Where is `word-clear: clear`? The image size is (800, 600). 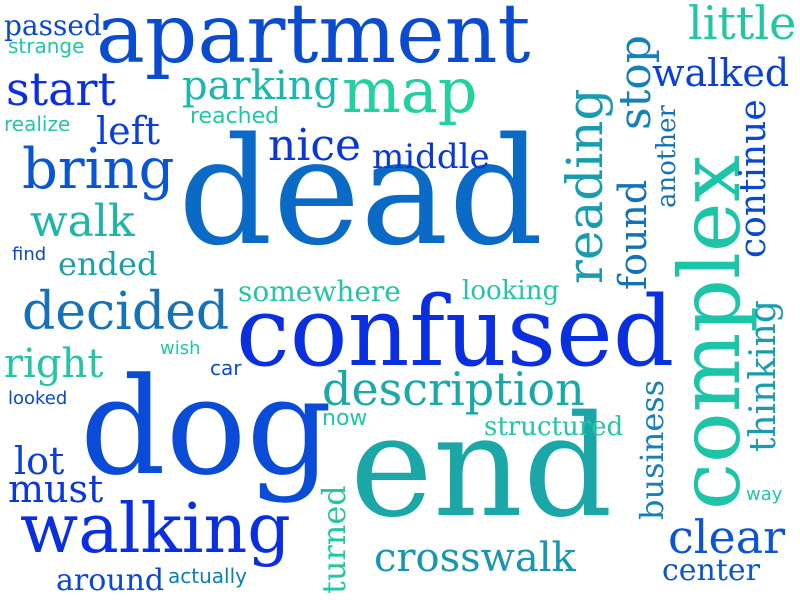 word-clear: clear is located at coordinates (727, 537).